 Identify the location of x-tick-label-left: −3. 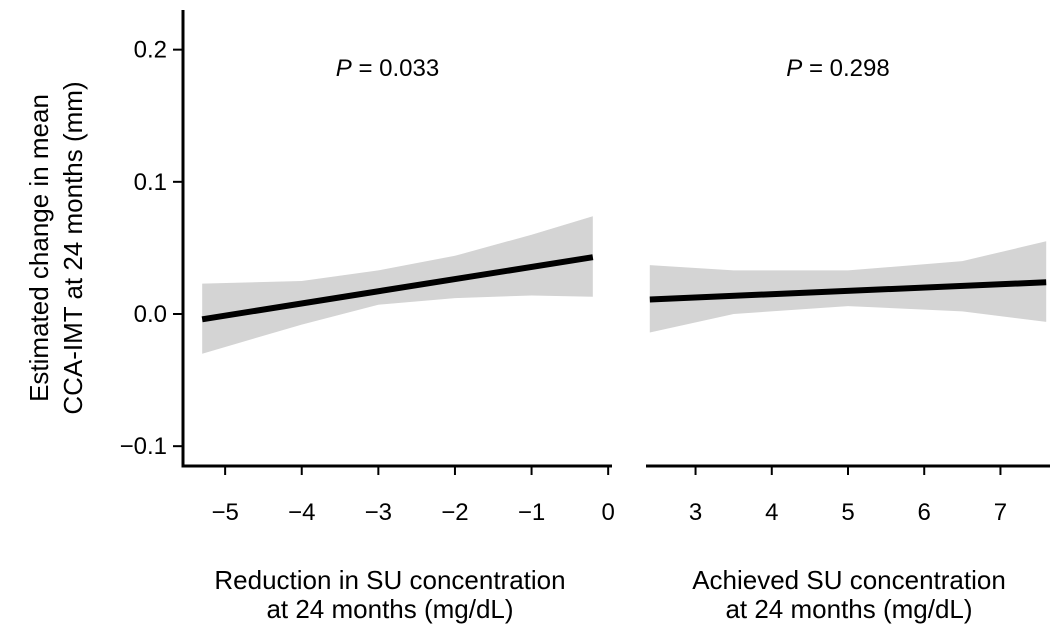
(378, 512).